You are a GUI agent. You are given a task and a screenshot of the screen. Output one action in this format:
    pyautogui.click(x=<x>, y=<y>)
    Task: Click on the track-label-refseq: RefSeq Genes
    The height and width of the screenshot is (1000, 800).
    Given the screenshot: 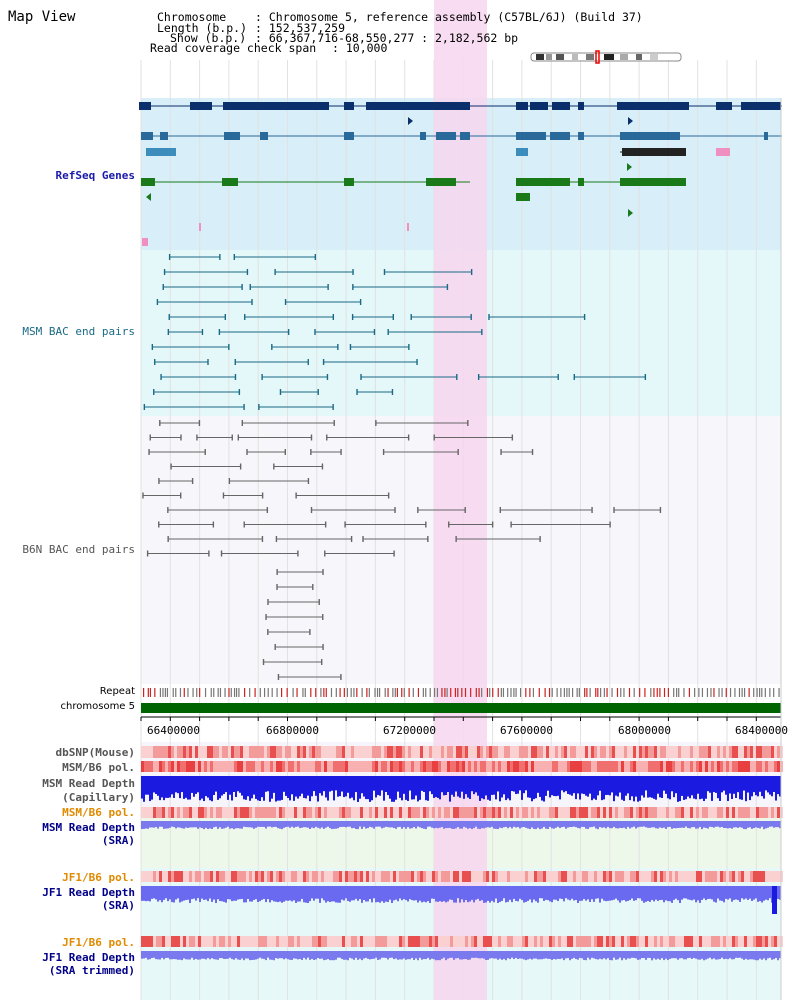 What is the action you would take?
    pyautogui.click(x=95, y=175)
    